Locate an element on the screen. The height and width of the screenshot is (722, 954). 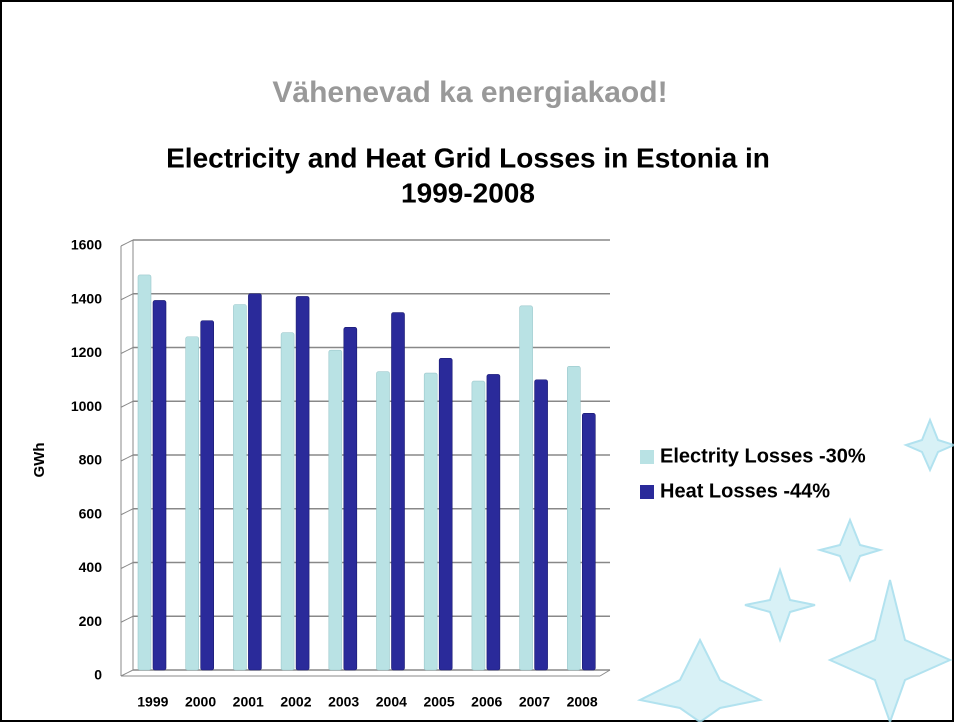
x-tick-label: 2003 is located at coordinates (343, 702).